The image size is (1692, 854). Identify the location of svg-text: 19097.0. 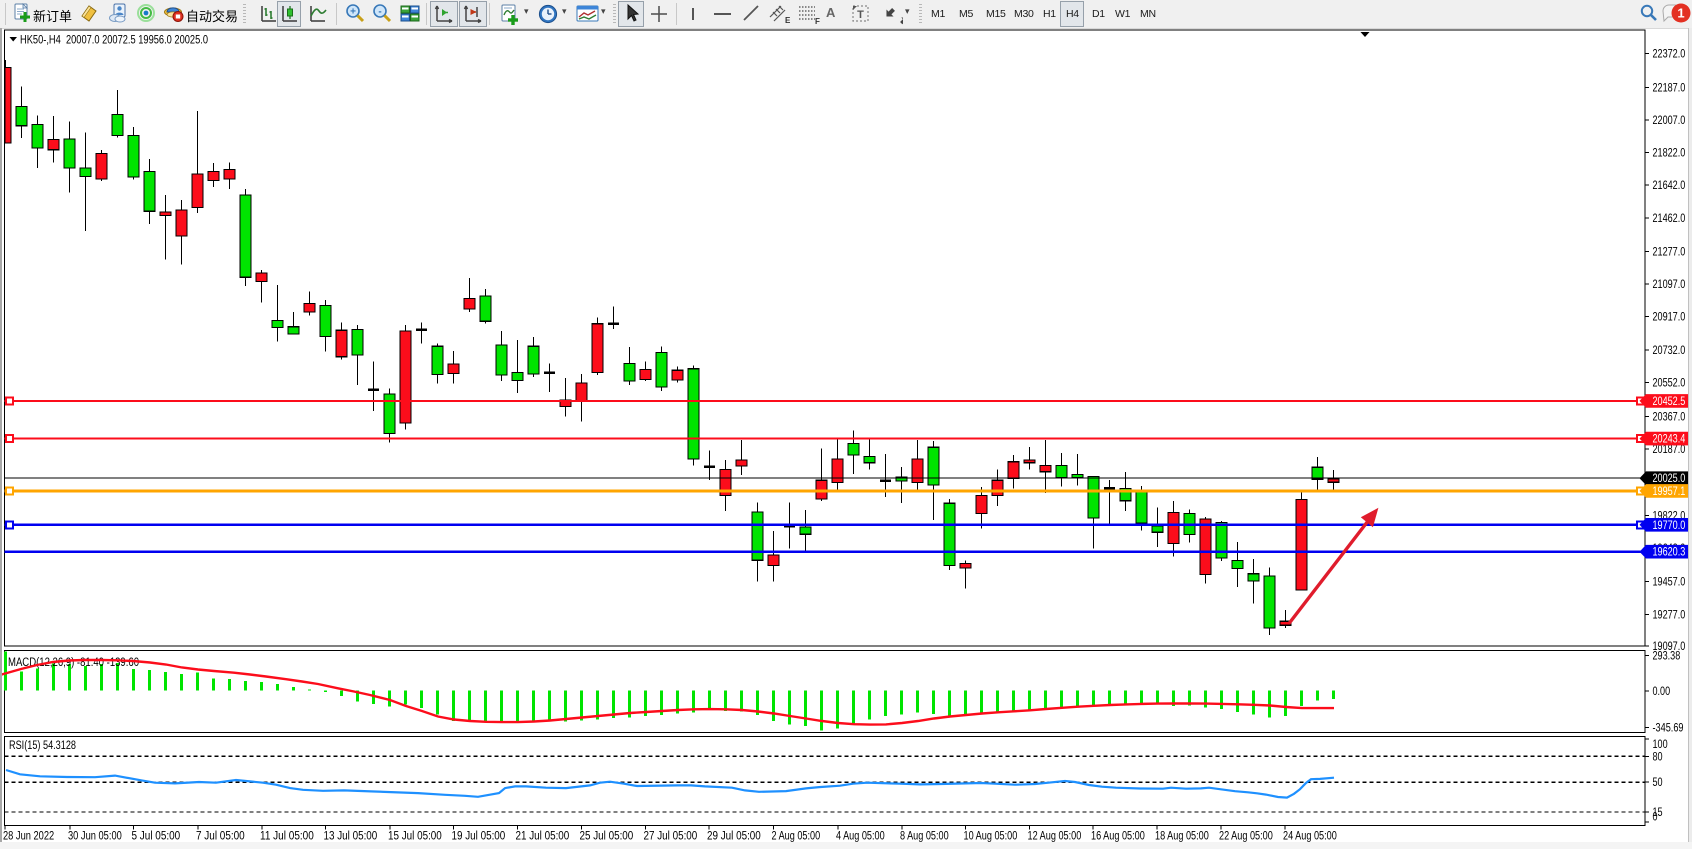
(1669, 647).